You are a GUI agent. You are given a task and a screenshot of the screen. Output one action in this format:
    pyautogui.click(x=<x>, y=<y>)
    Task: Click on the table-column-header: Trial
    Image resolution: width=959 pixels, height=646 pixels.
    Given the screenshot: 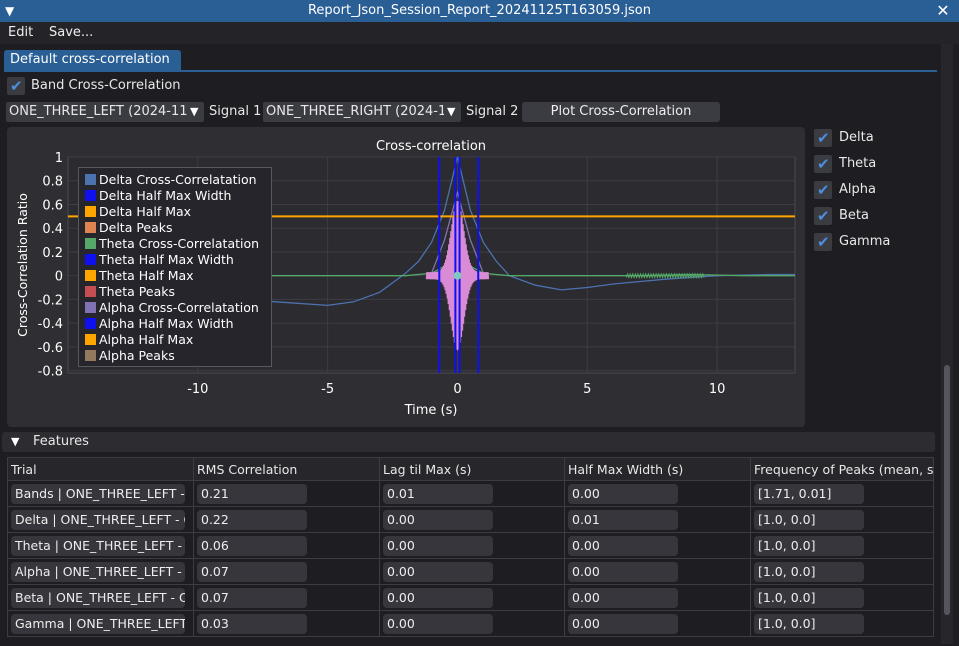 What is the action you would take?
    pyautogui.click(x=100, y=469)
    